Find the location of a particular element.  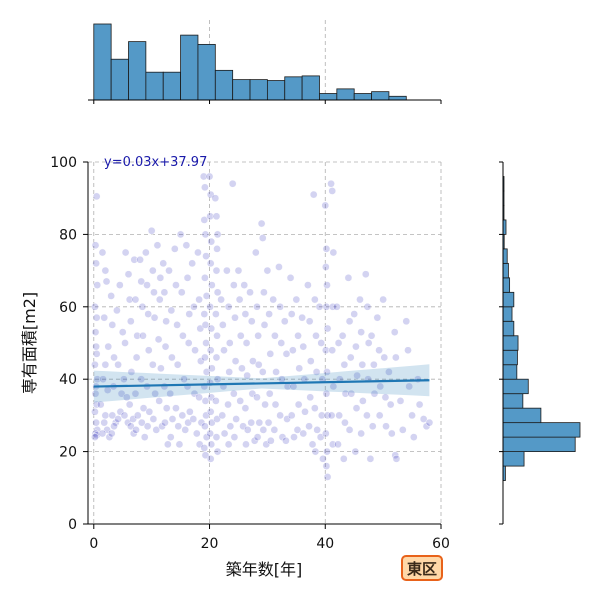

y-tick-label: 40 is located at coordinates (68, 380).